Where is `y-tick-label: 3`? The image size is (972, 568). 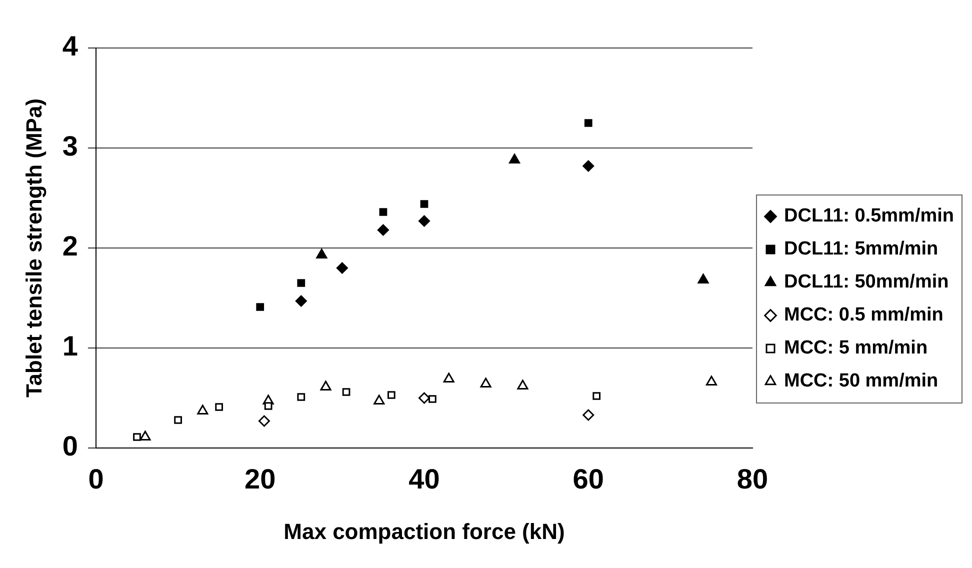
y-tick-label: 3 is located at coordinates (70, 146).